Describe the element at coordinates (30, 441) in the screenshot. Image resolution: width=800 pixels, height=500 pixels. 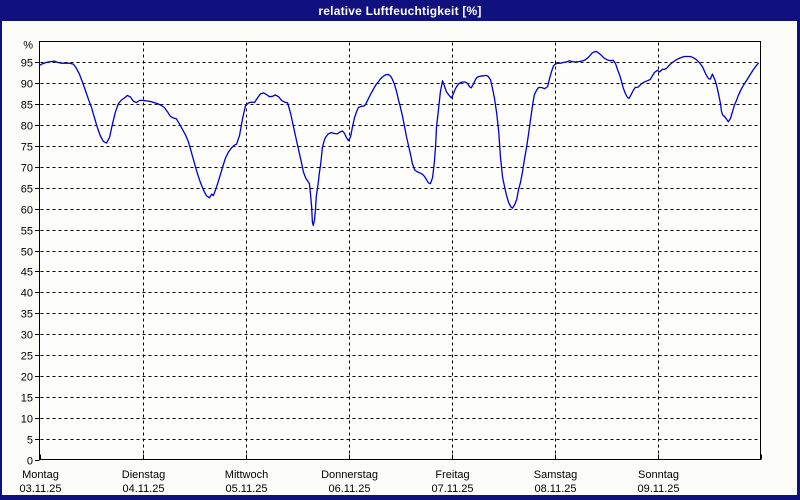
I see `y-axis-tick-label: 5` at that location.